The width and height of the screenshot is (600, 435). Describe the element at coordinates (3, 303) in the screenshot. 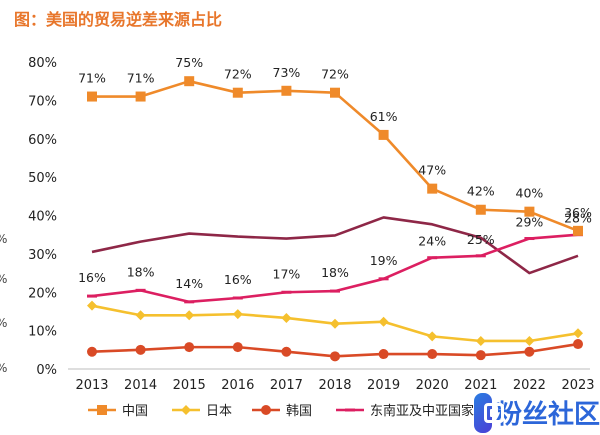

I see `left-clipped-marks: %%%%` at that location.